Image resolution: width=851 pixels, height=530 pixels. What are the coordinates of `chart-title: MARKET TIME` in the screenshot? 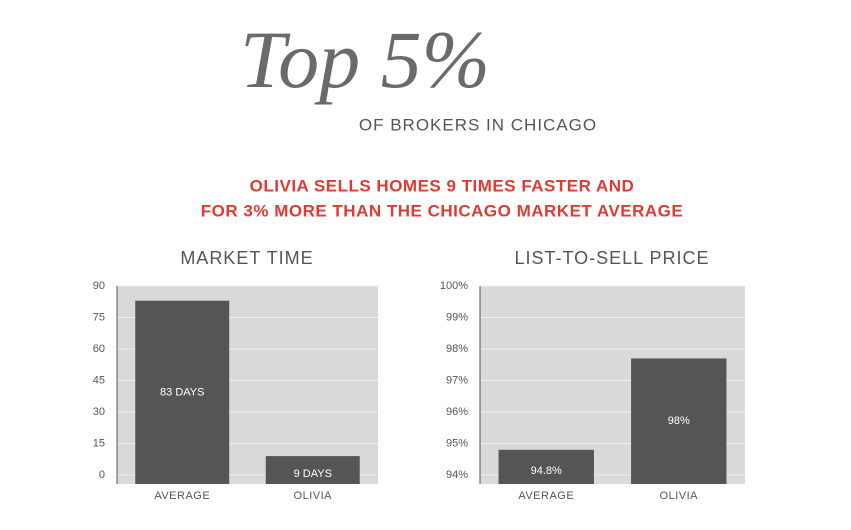 It's located at (246, 258).